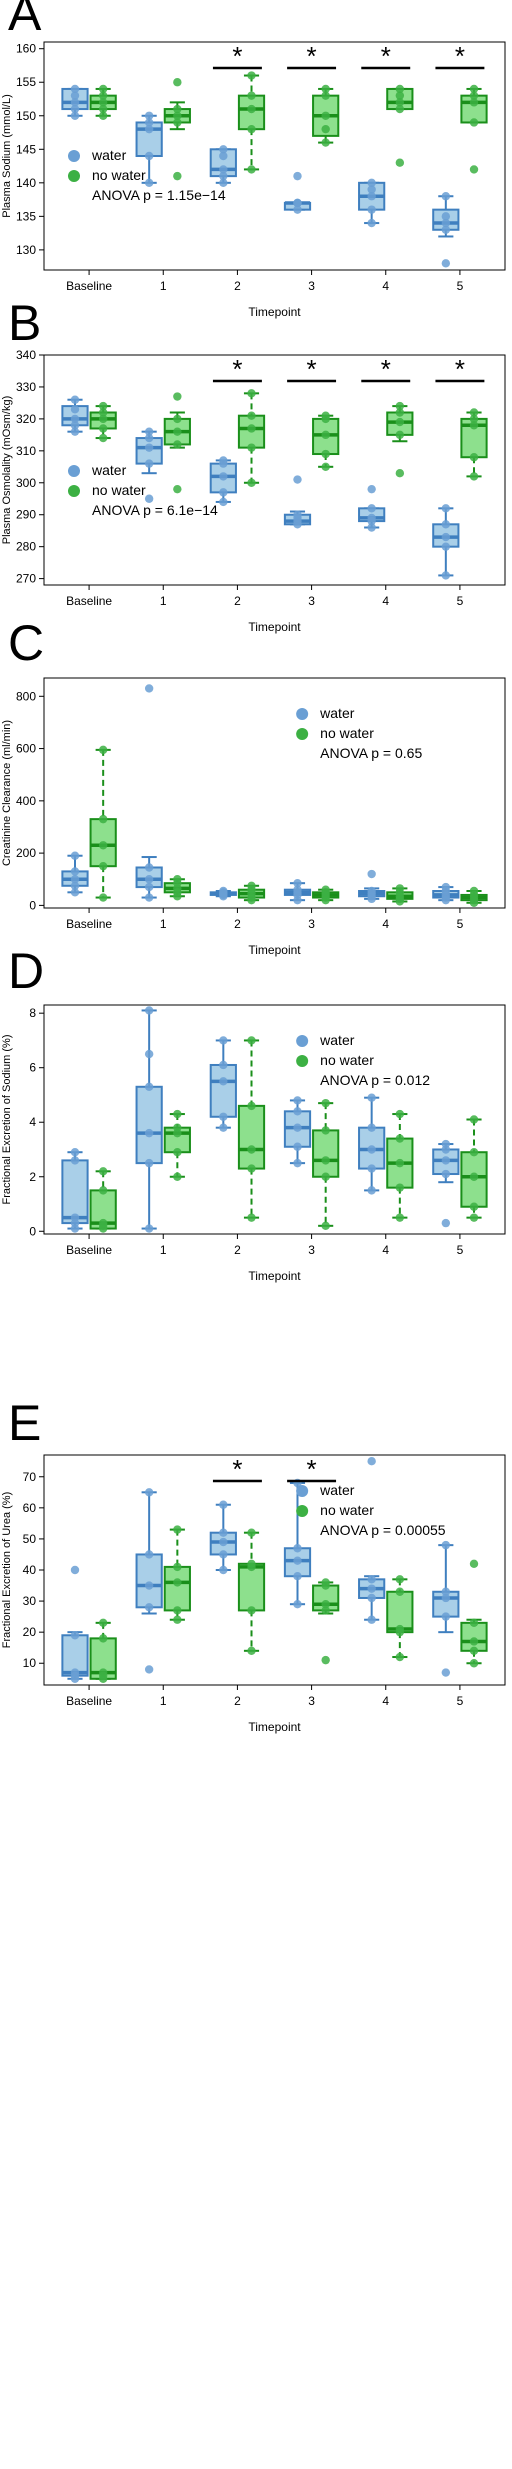 The width and height of the screenshot is (512, 2469). I want to click on y-tick-label: 130, so click(26, 250).